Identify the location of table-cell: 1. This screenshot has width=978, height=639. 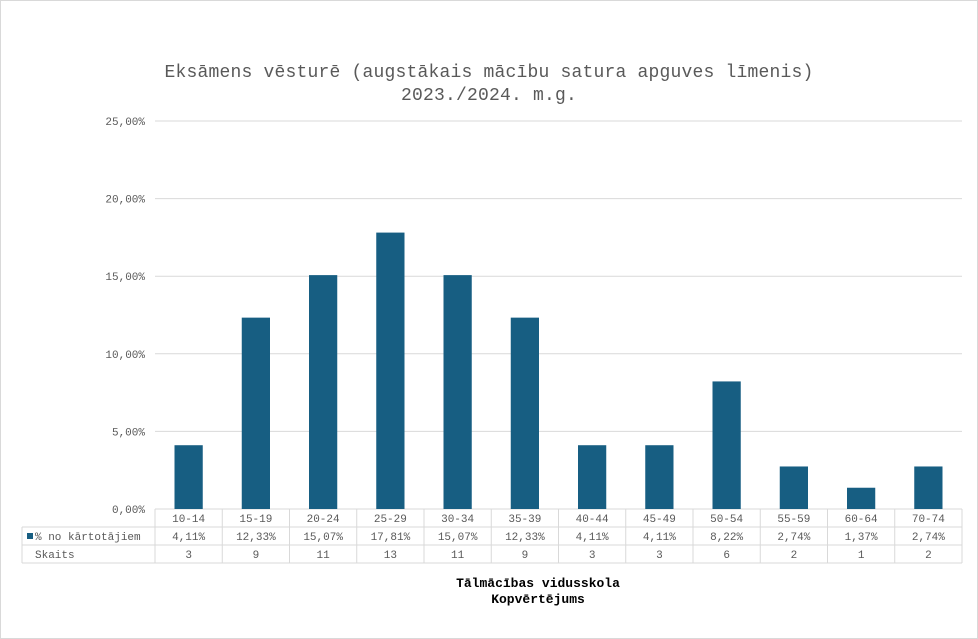
(861, 556).